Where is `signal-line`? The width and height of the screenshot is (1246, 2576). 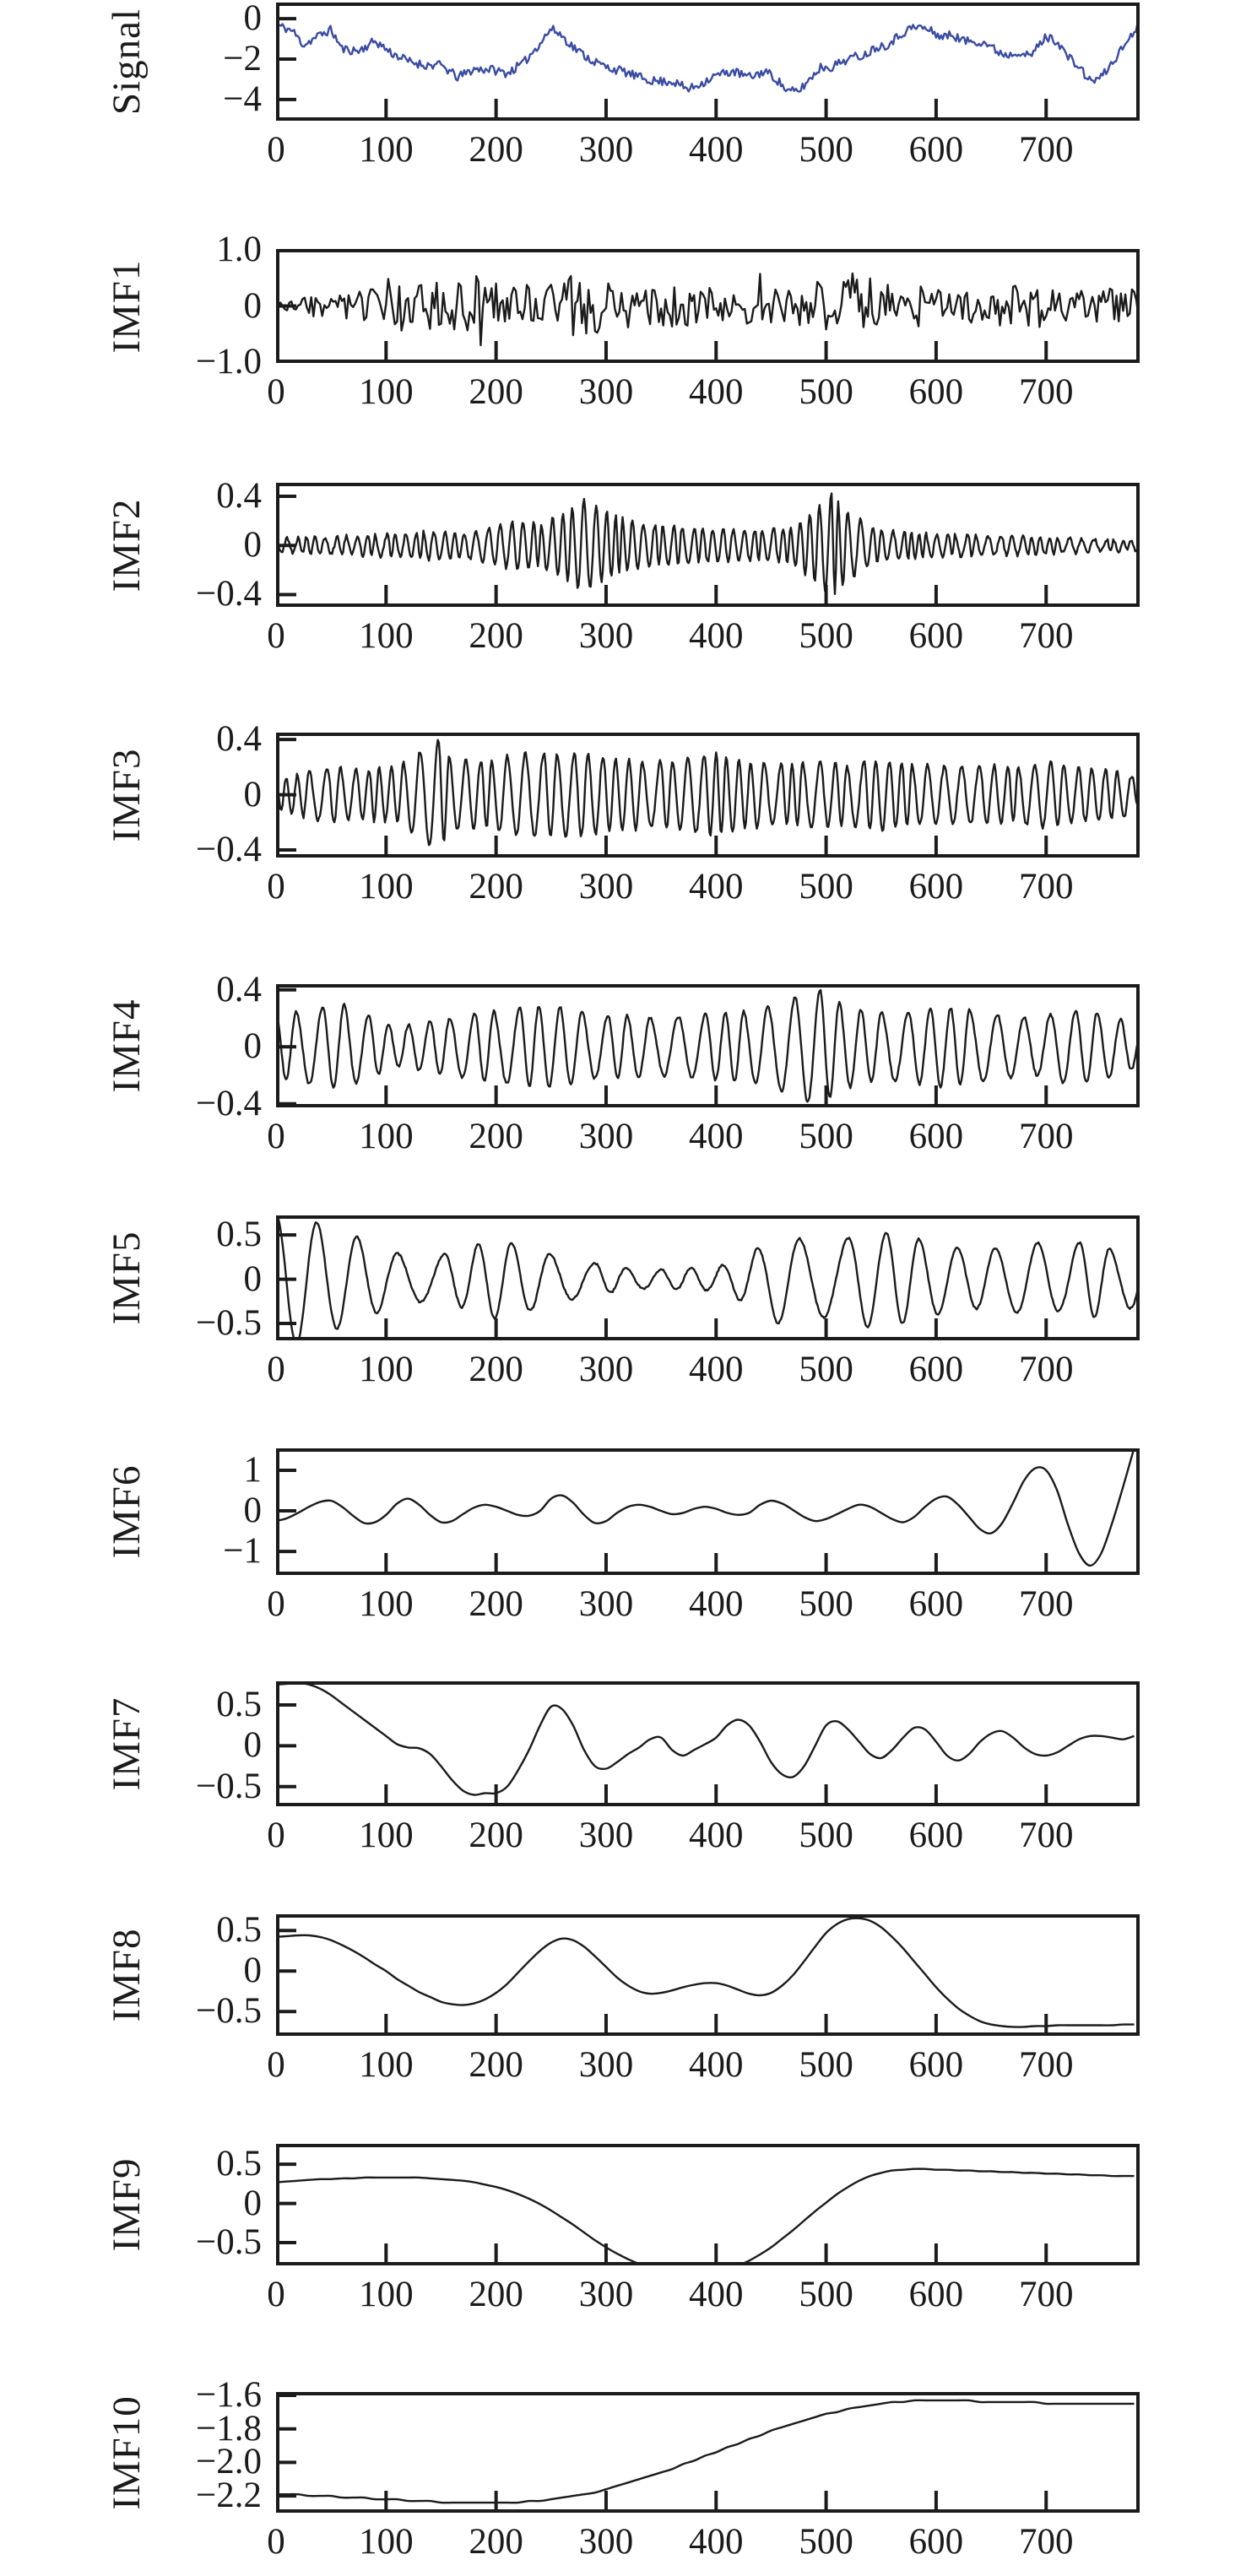
signal-line is located at coordinates (708, 58).